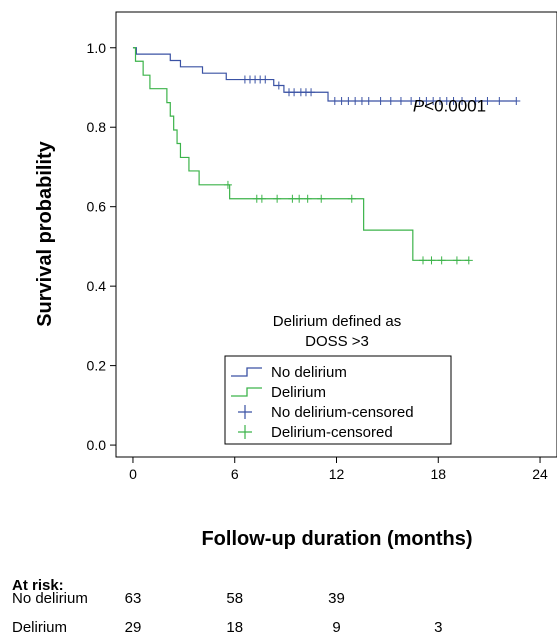 This screenshot has width=557, height=641. What do you see at coordinates (337, 341) in the screenshot?
I see `legend-title-line-2: DOSS >3` at bounding box center [337, 341].